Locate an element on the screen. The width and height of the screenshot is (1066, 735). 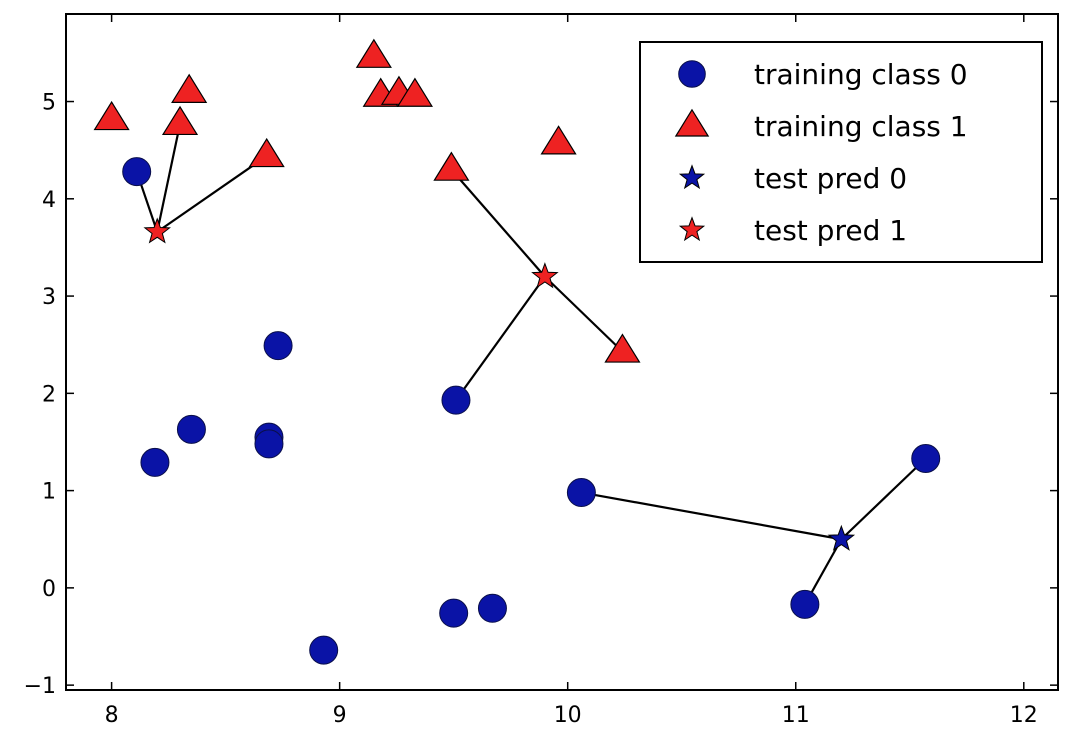
y-tick-label: 3 is located at coordinates (49, 297).